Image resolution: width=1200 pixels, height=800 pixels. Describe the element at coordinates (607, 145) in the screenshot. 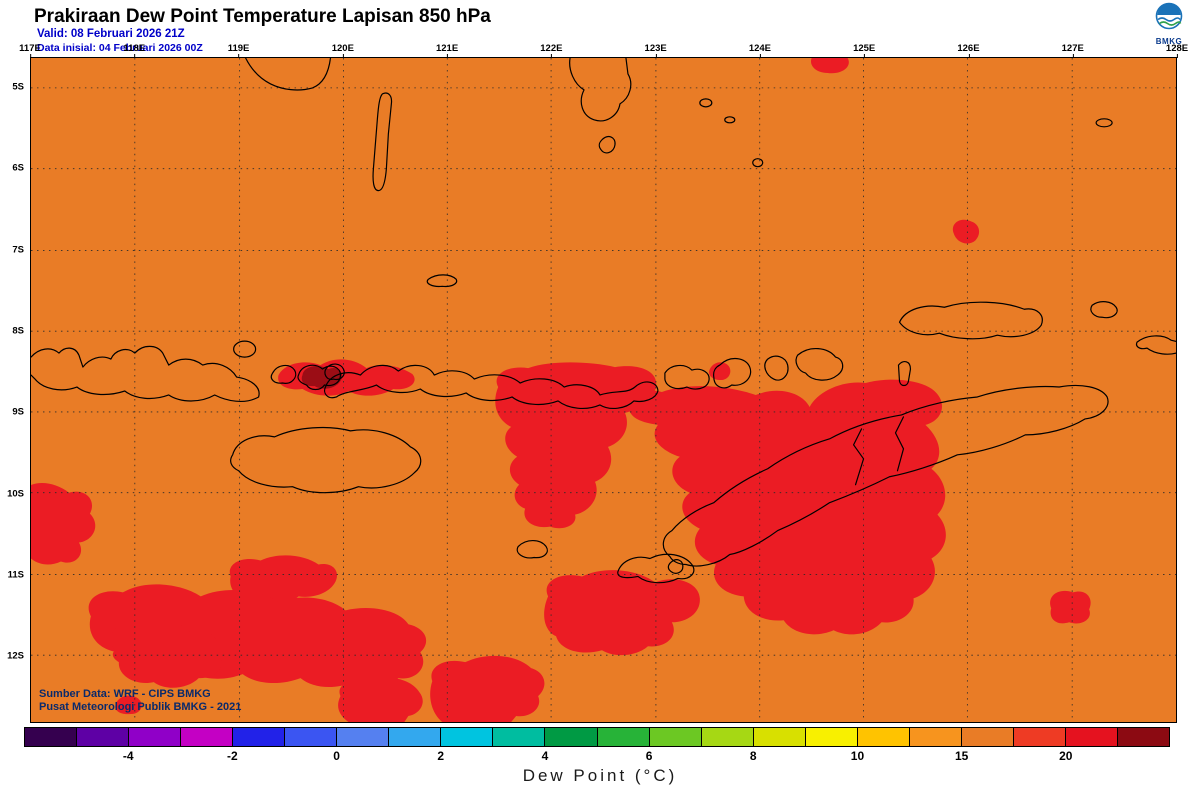

I see `coast-small-island` at that location.